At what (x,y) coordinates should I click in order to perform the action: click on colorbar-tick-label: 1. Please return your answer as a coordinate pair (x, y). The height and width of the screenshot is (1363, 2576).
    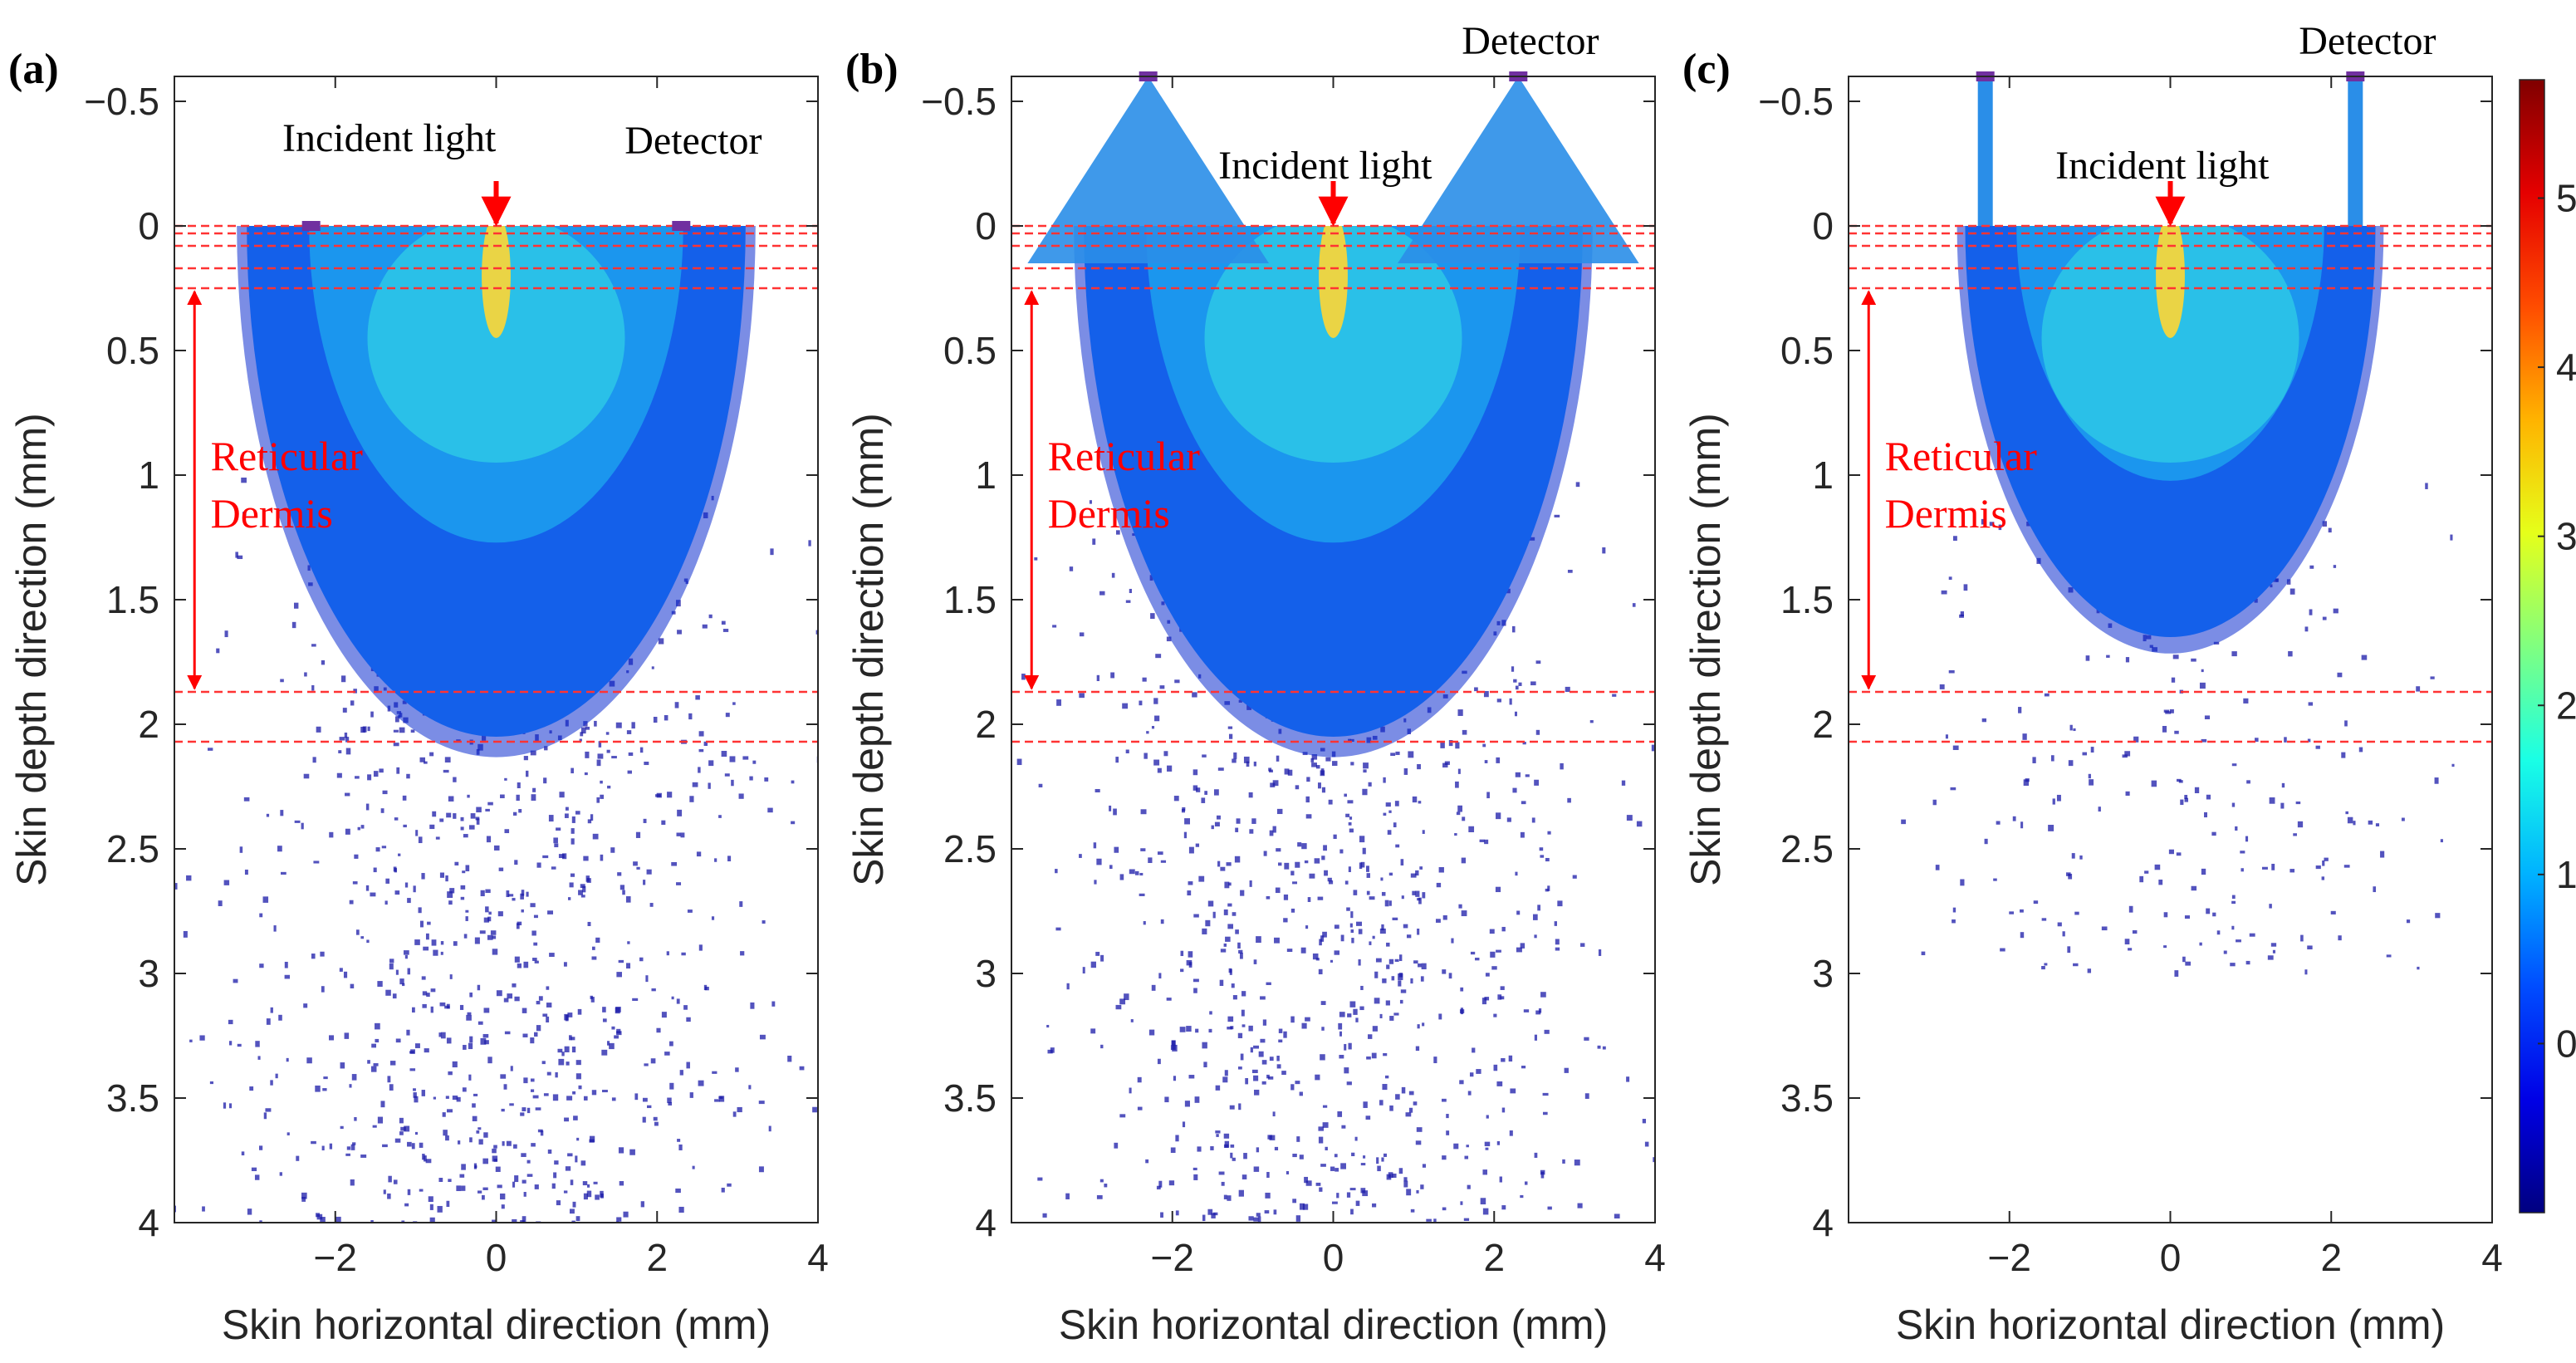
    Looking at the image, I should click on (2566, 874).